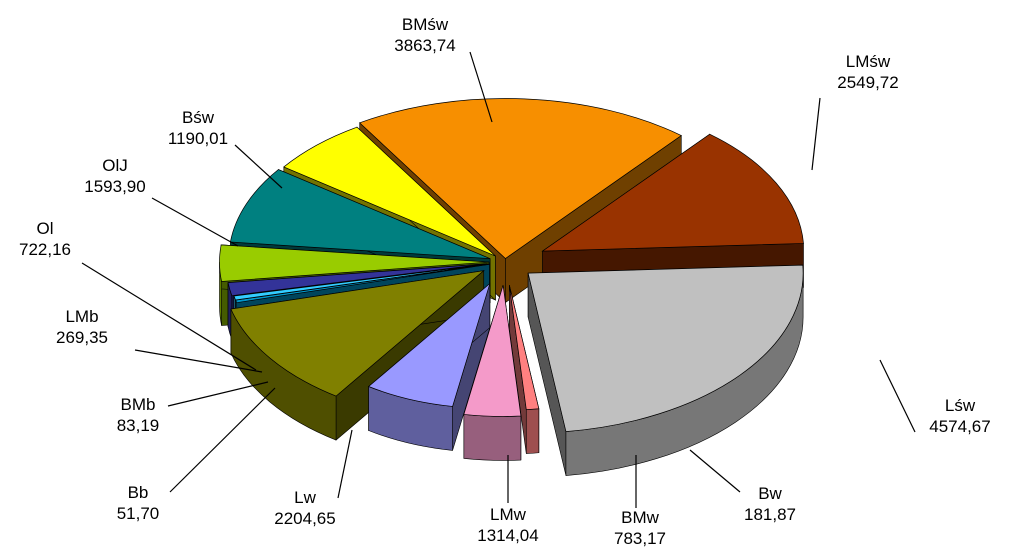 The image size is (1010, 552). What do you see at coordinates (959, 426) in the screenshot?
I see `label-value-lw-2: 4574,67` at bounding box center [959, 426].